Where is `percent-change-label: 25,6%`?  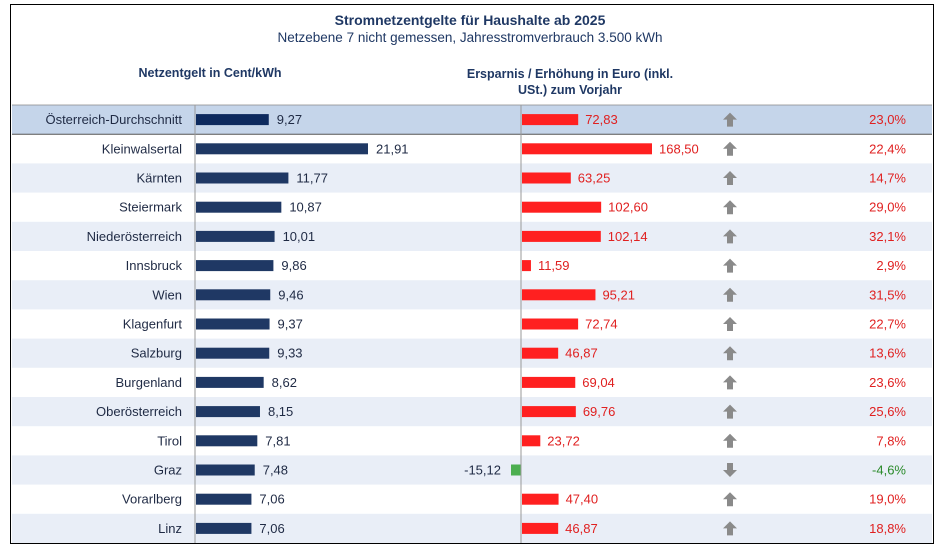
percent-change-label: 25,6% is located at coordinates (887, 411).